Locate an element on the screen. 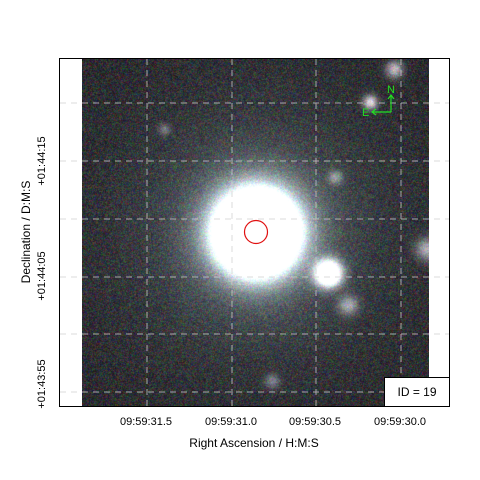 This screenshot has width=480, height=480. compass-east-arrowhead is located at coordinates (374, 112).